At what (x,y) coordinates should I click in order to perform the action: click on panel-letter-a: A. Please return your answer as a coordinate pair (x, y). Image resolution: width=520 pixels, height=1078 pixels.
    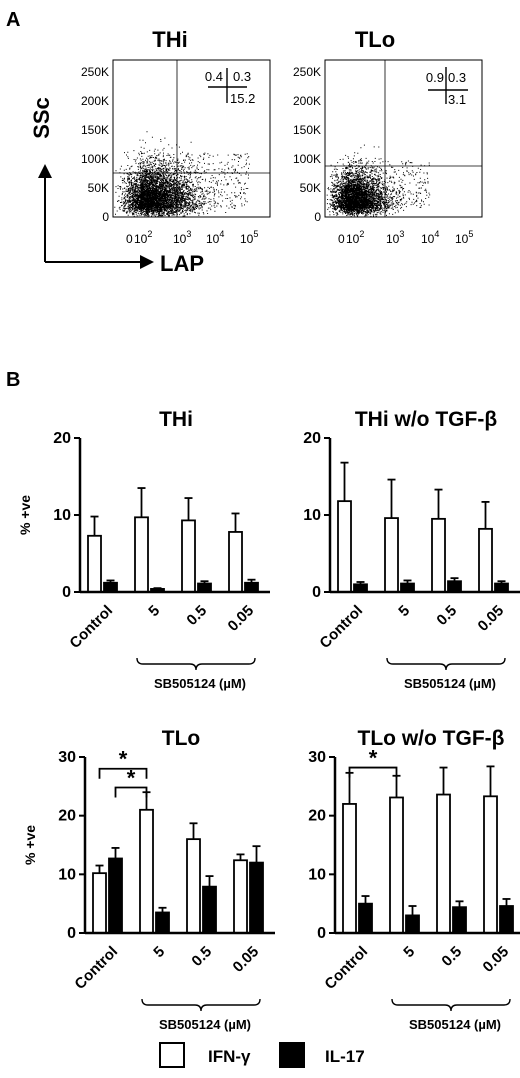
    Looking at the image, I should click on (13, 20).